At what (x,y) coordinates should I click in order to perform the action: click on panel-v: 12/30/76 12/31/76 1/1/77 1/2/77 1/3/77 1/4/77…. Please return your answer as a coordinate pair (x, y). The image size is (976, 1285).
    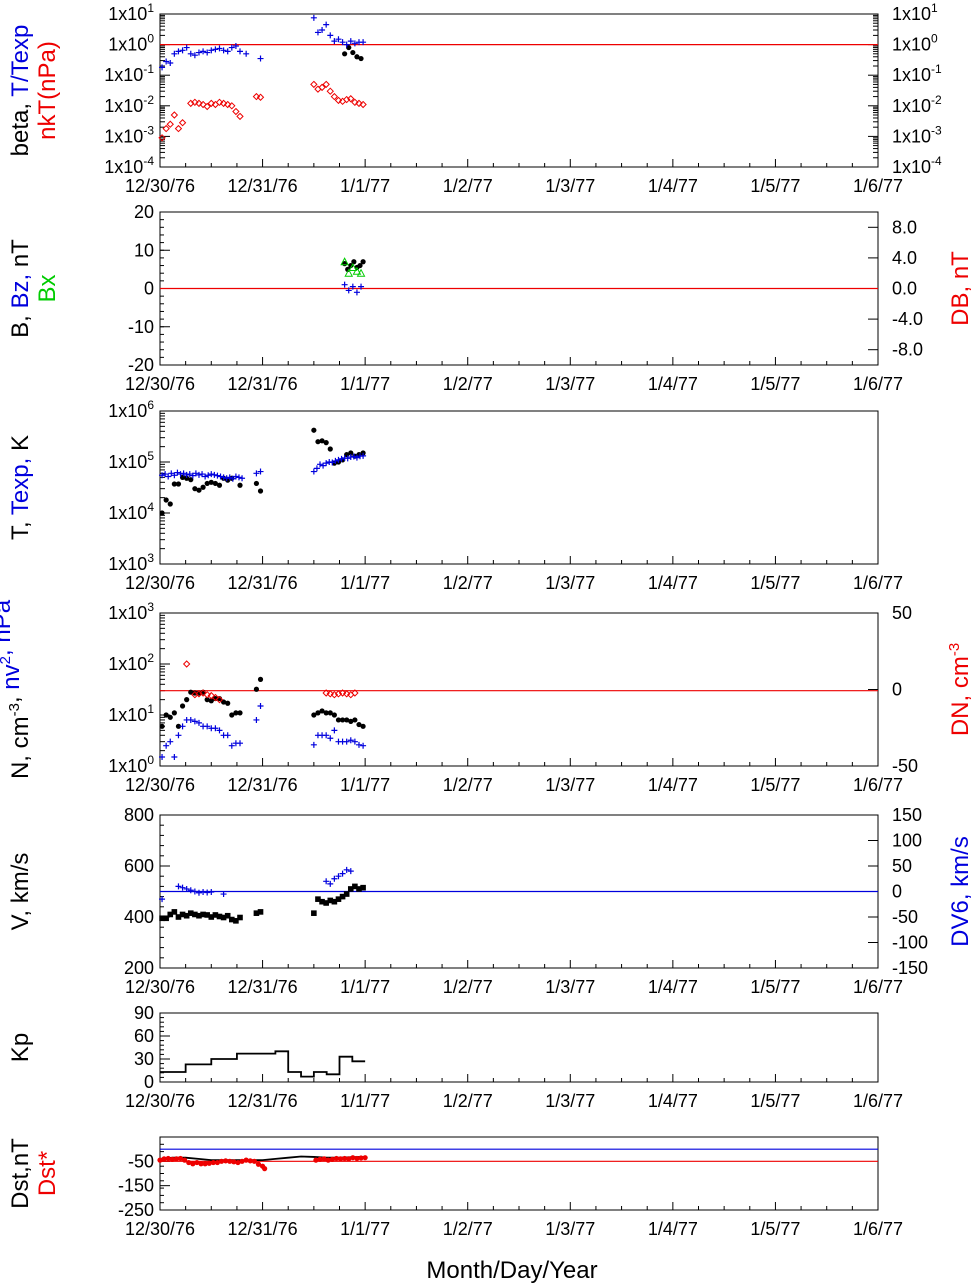
    Looking at the image, I should click on (490, 901).